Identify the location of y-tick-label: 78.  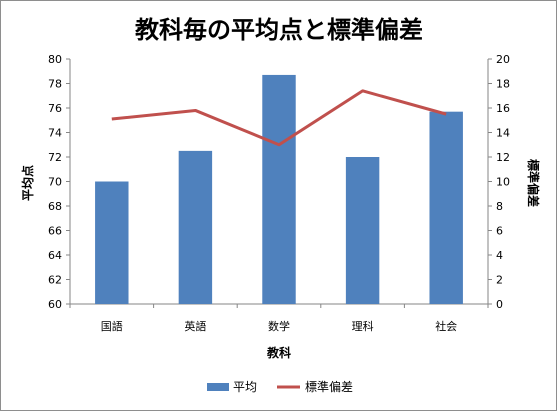
(55, 84).